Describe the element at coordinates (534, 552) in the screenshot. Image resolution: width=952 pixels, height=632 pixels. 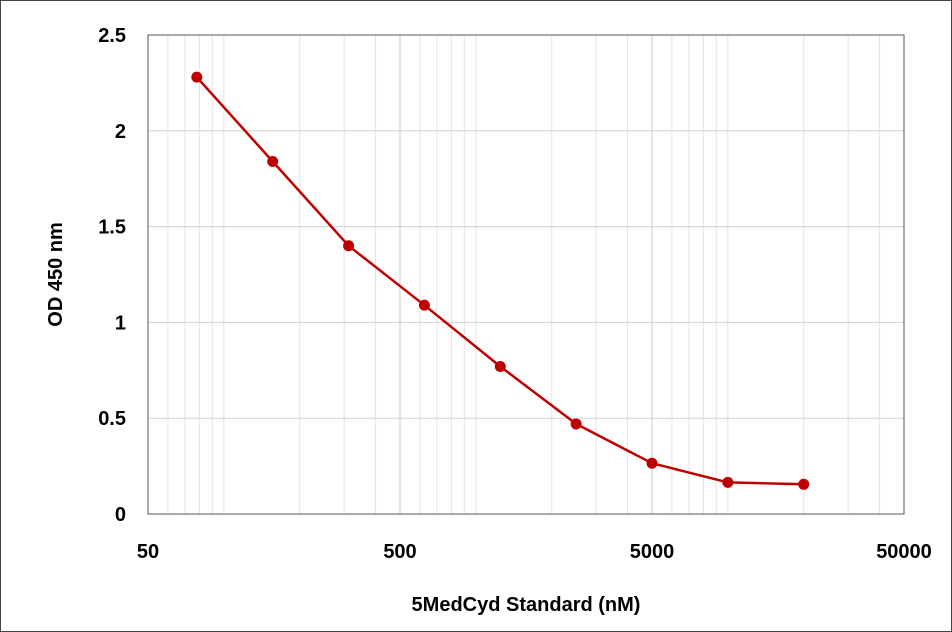
I see `x-axis-ticks: 50 500 5000 50000` at that location.